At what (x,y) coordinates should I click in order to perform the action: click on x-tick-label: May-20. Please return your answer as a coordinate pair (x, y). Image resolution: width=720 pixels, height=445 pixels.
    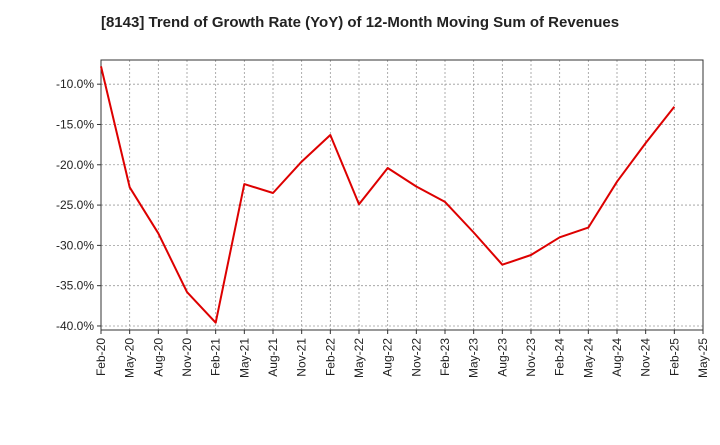
    Looking at the image, I should click on (130, 358).